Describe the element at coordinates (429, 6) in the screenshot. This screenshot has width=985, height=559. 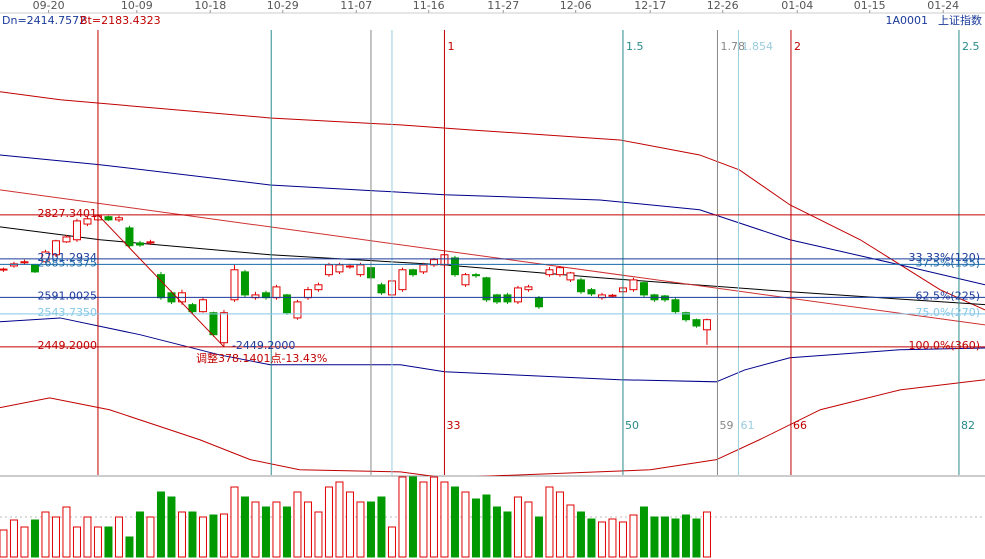
I see `x-tick-label: 11-16` at that location.